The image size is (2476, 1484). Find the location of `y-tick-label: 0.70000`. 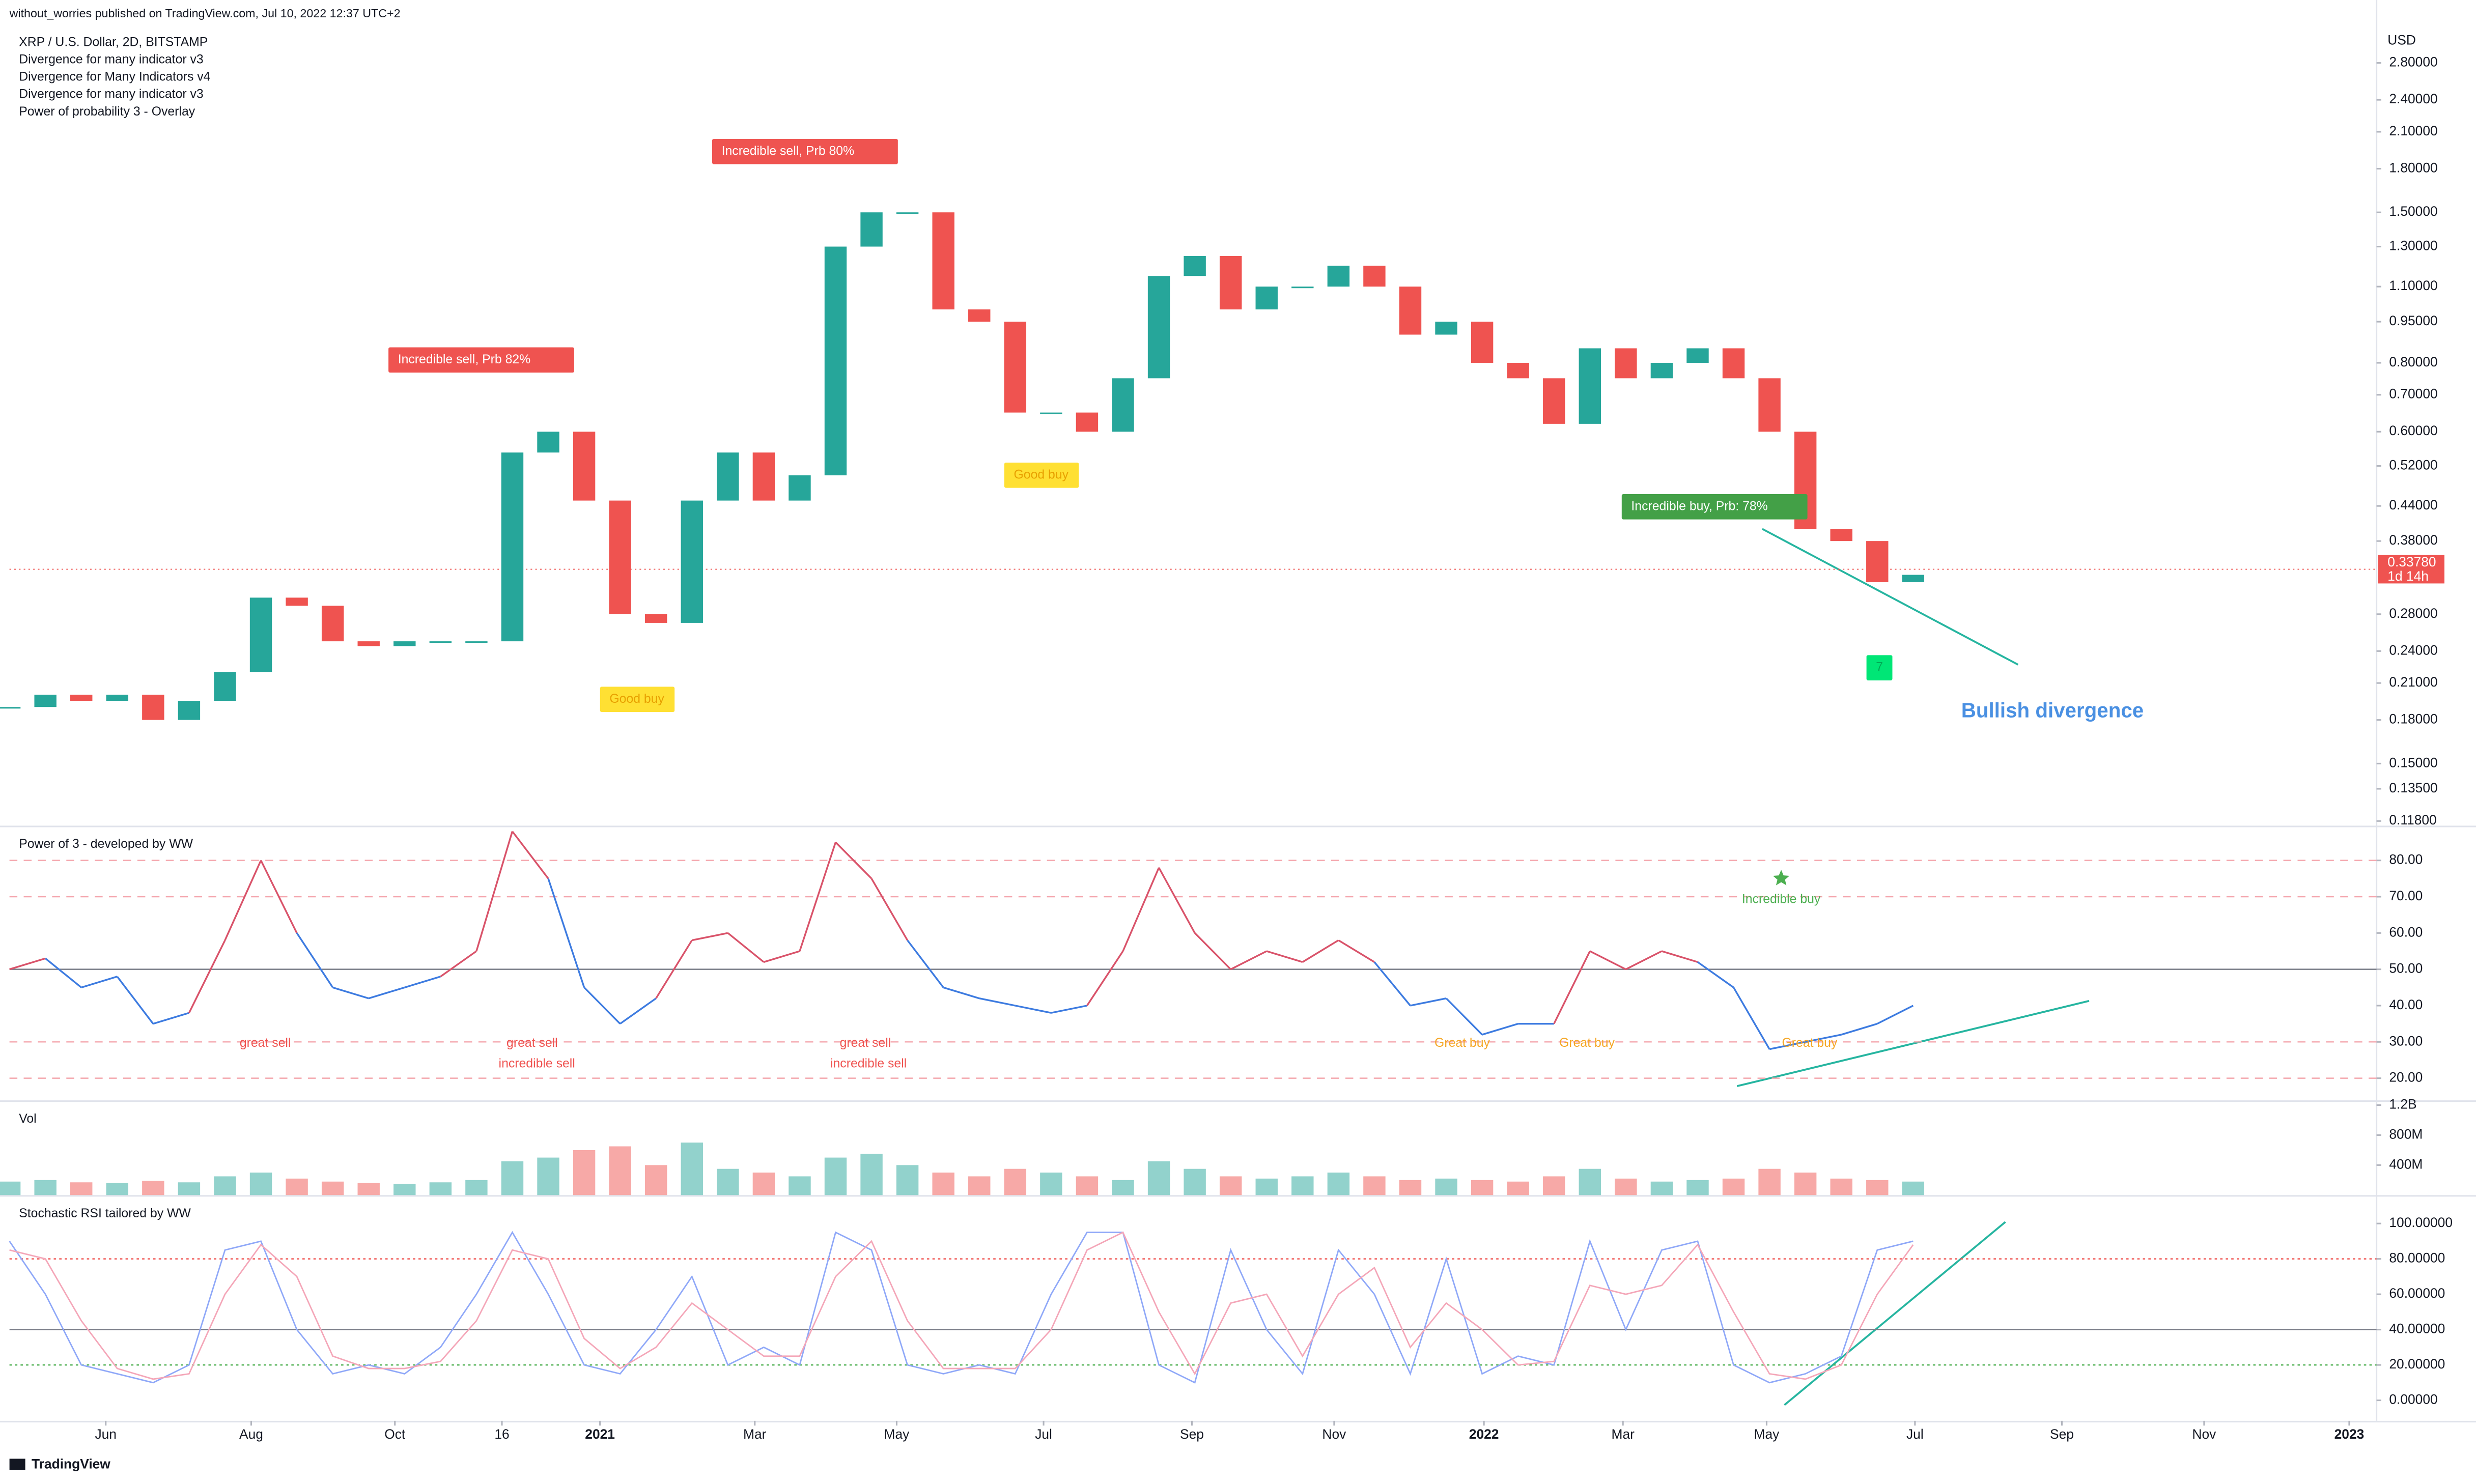

y-tick-label: 0.70000 is located at coordinates (2413, 394).